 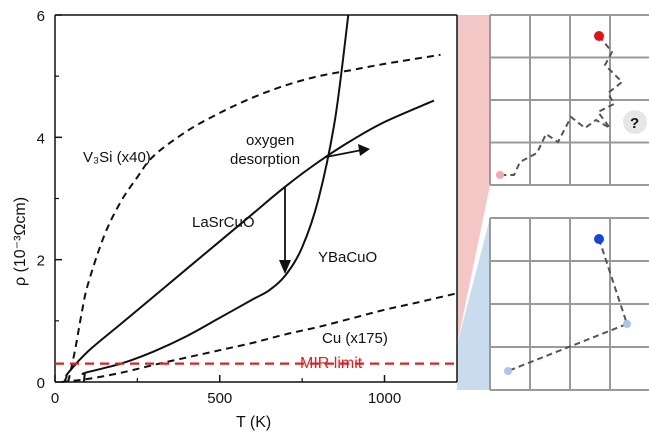 What do you see at coordinates (599, 36) in the screenshot?
I see `red-start-dot` at bounding box center [599, 36].